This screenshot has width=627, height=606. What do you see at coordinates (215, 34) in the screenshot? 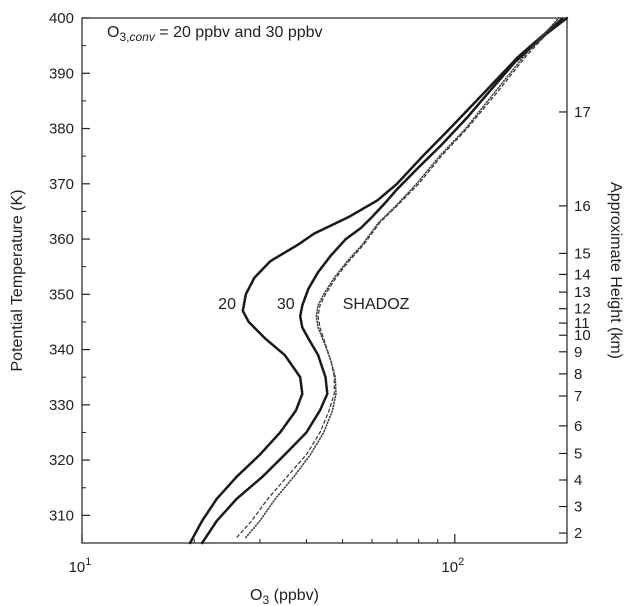
I see `annotation: O3,conv = 20 ppbv and 30 ppbv` at bounding box center [215, 34].